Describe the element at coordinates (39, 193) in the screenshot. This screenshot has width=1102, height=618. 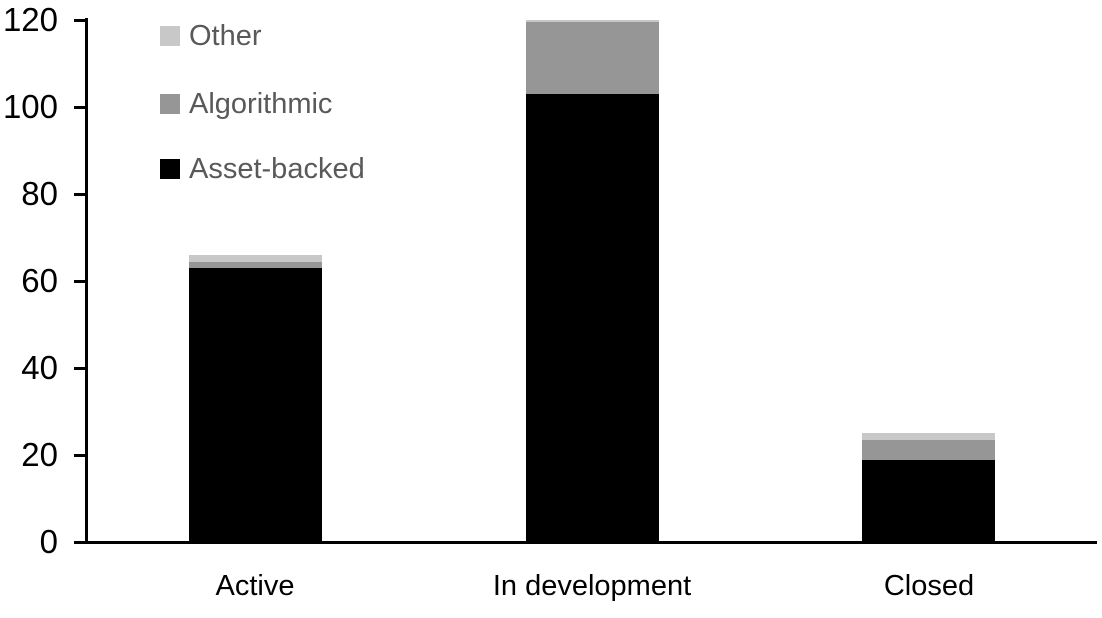
I see `y-tick-label-80: 80` at that location.